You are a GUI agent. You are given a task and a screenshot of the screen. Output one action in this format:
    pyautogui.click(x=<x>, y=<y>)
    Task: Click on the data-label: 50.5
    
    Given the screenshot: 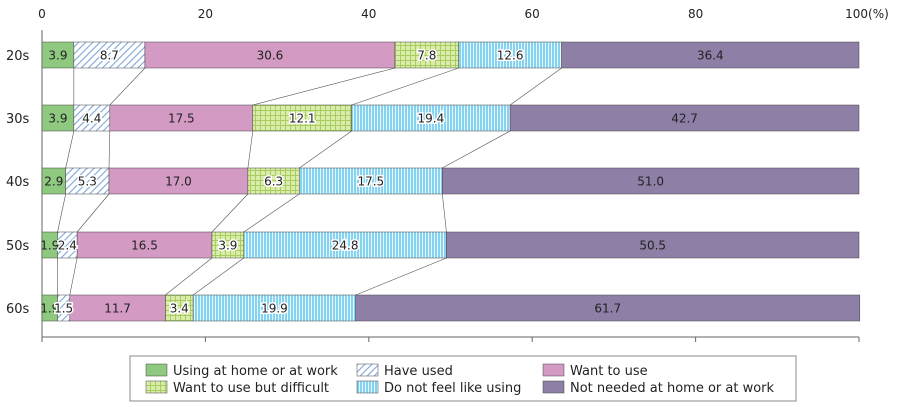 What is the action you would take?
    pyautogui.click(x=652, y=246)
    